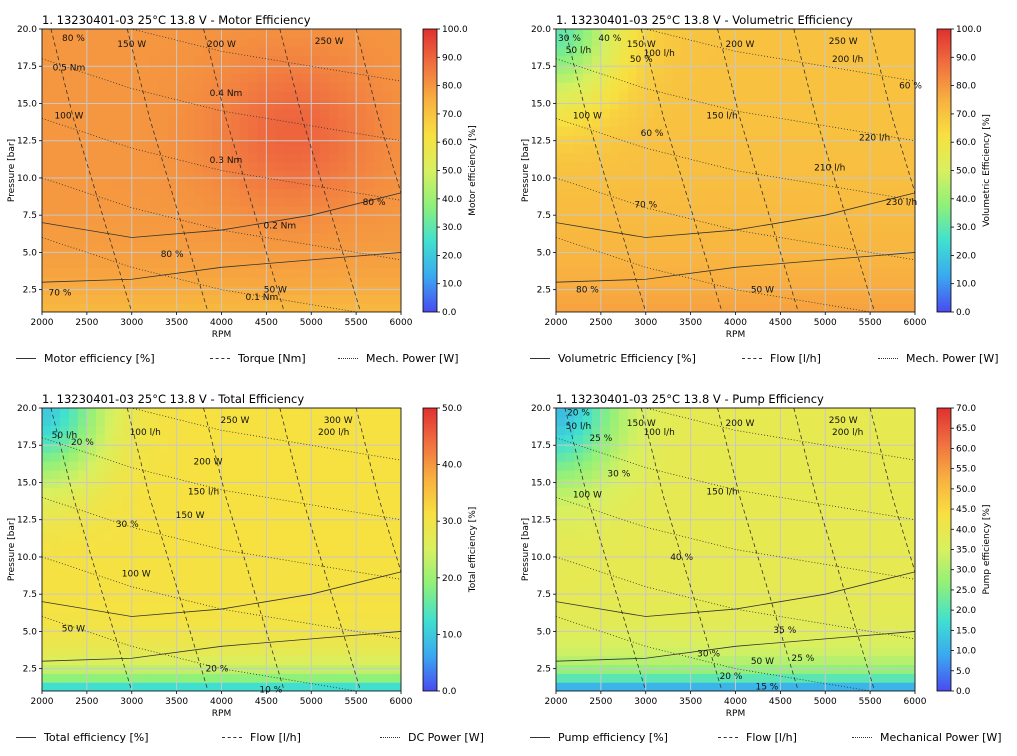 This screenshot has width=1017, height=756. What do you see at coordinates (605, 170) in the screenshot?
I see `contour-line` at bounding box center [605, 170].